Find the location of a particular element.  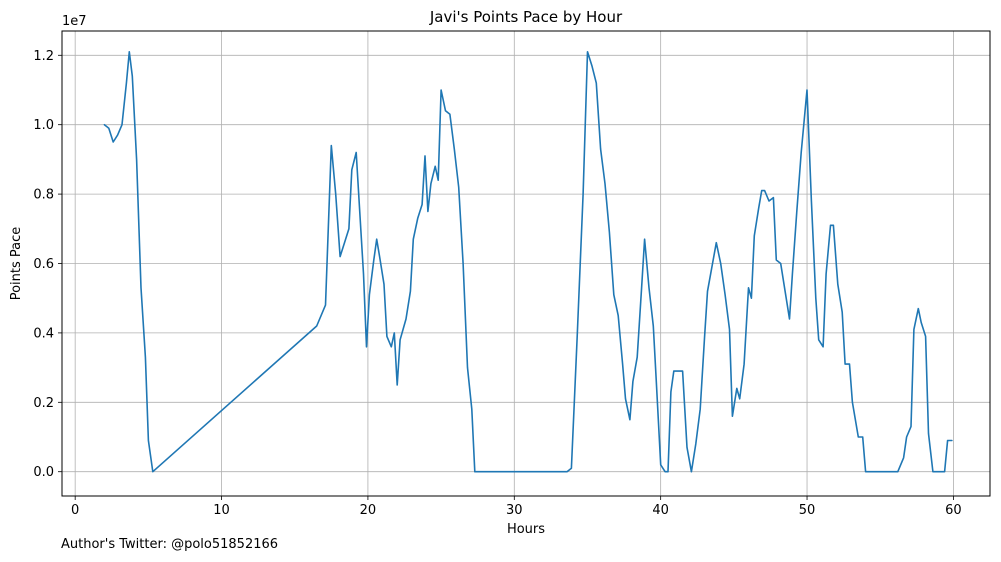

chart-title: Javi's Points Pace by Hour is located at coordinates (526, 17).